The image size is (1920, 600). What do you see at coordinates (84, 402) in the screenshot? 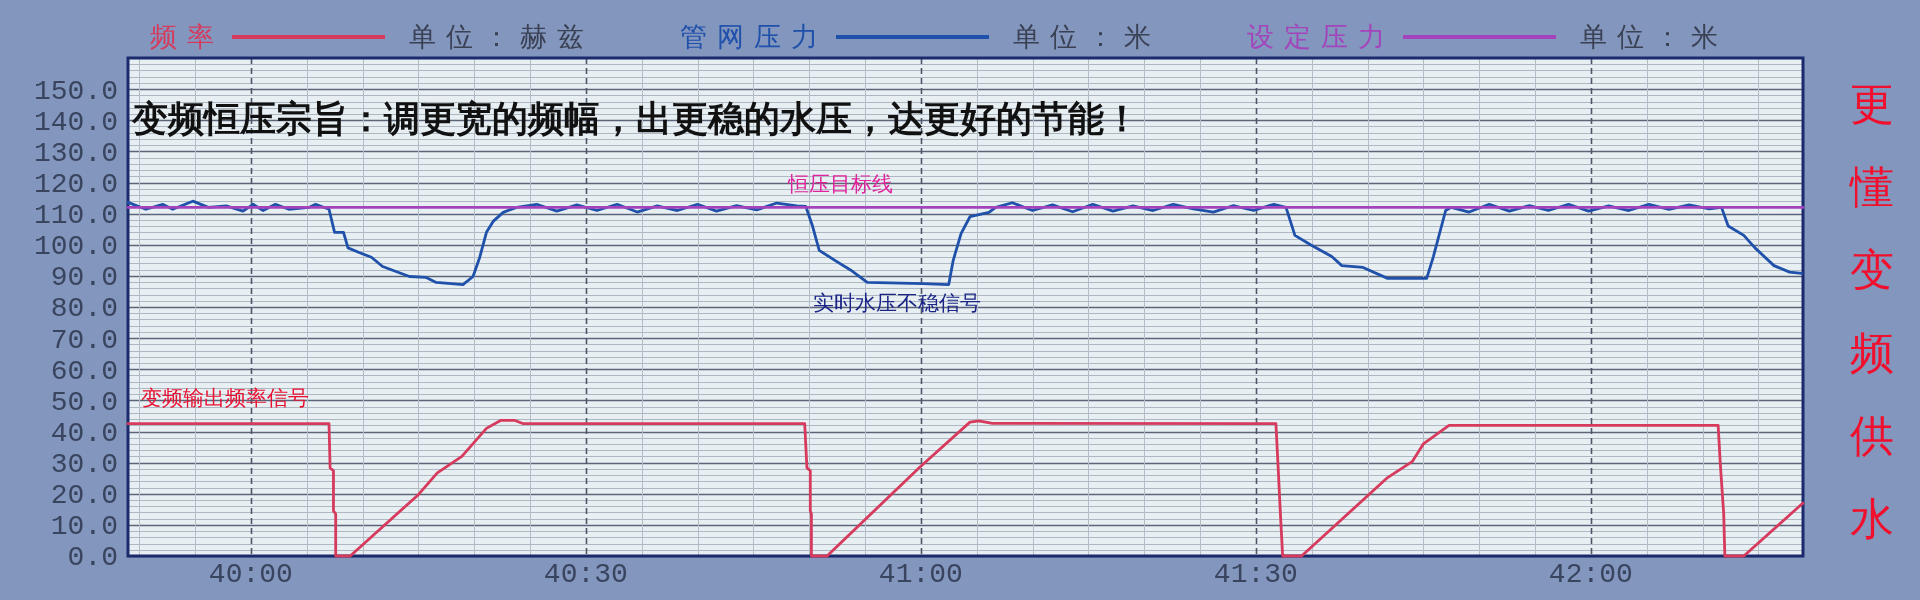
I see `y-tick-label: 50.0` at bounding box center [84, 402].